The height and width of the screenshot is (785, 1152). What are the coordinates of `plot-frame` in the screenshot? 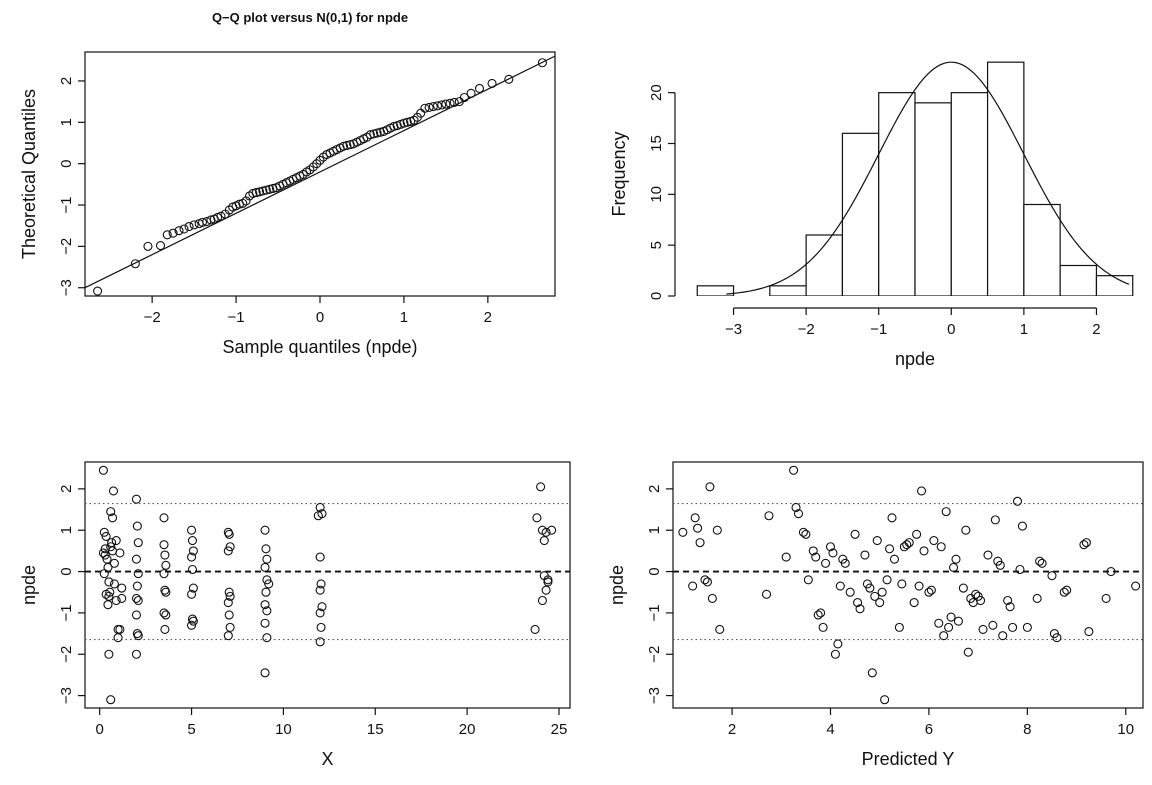 It's located at (908, 585).